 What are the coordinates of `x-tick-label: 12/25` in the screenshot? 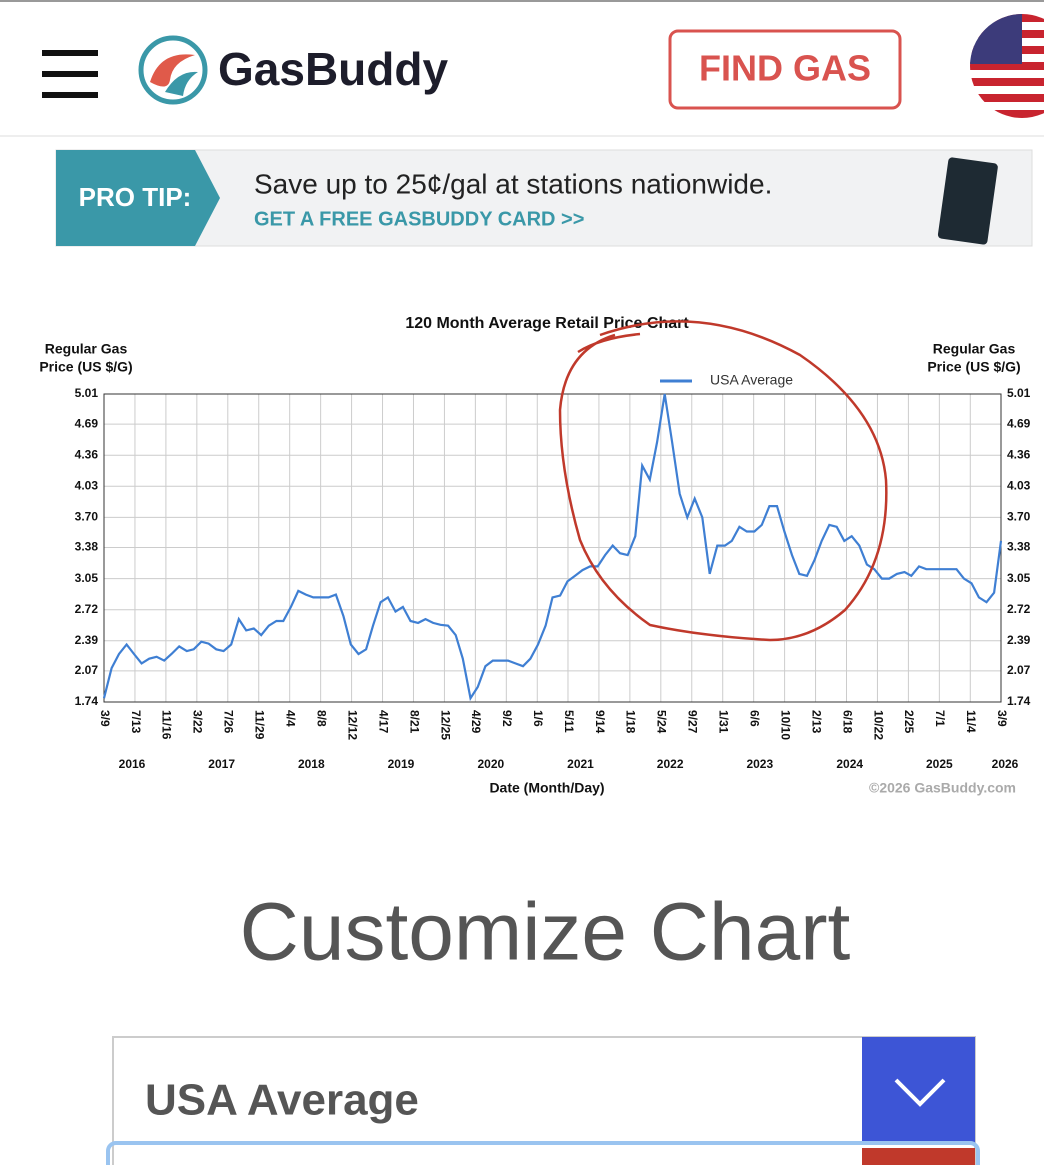 It's located at (445, 725).